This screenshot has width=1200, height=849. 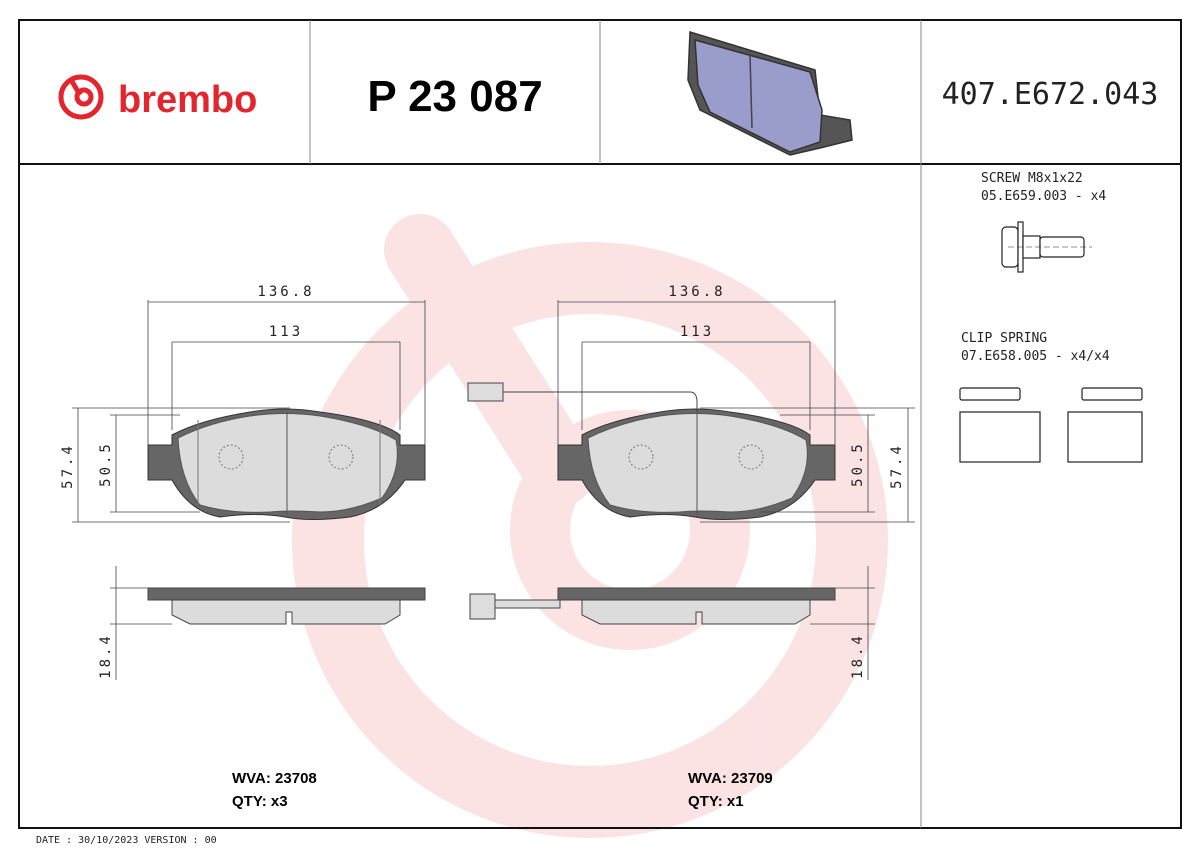 I want to click on dim-left-inner-height: 50.5, so click(x=106, y=464).